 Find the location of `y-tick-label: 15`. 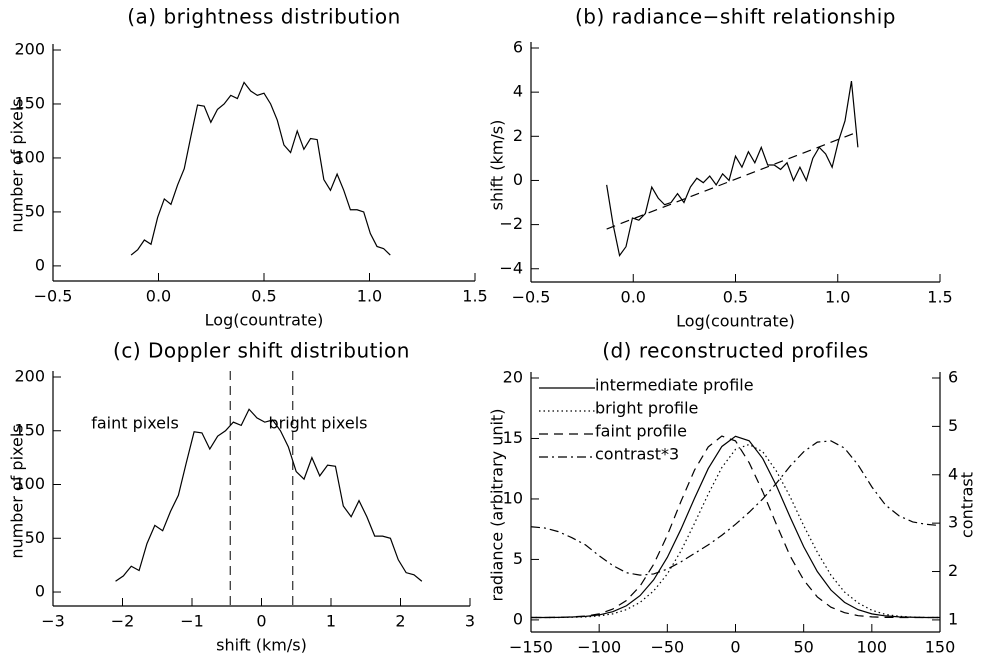

y-tick-label: 15 is located at coordinates (513, 437).